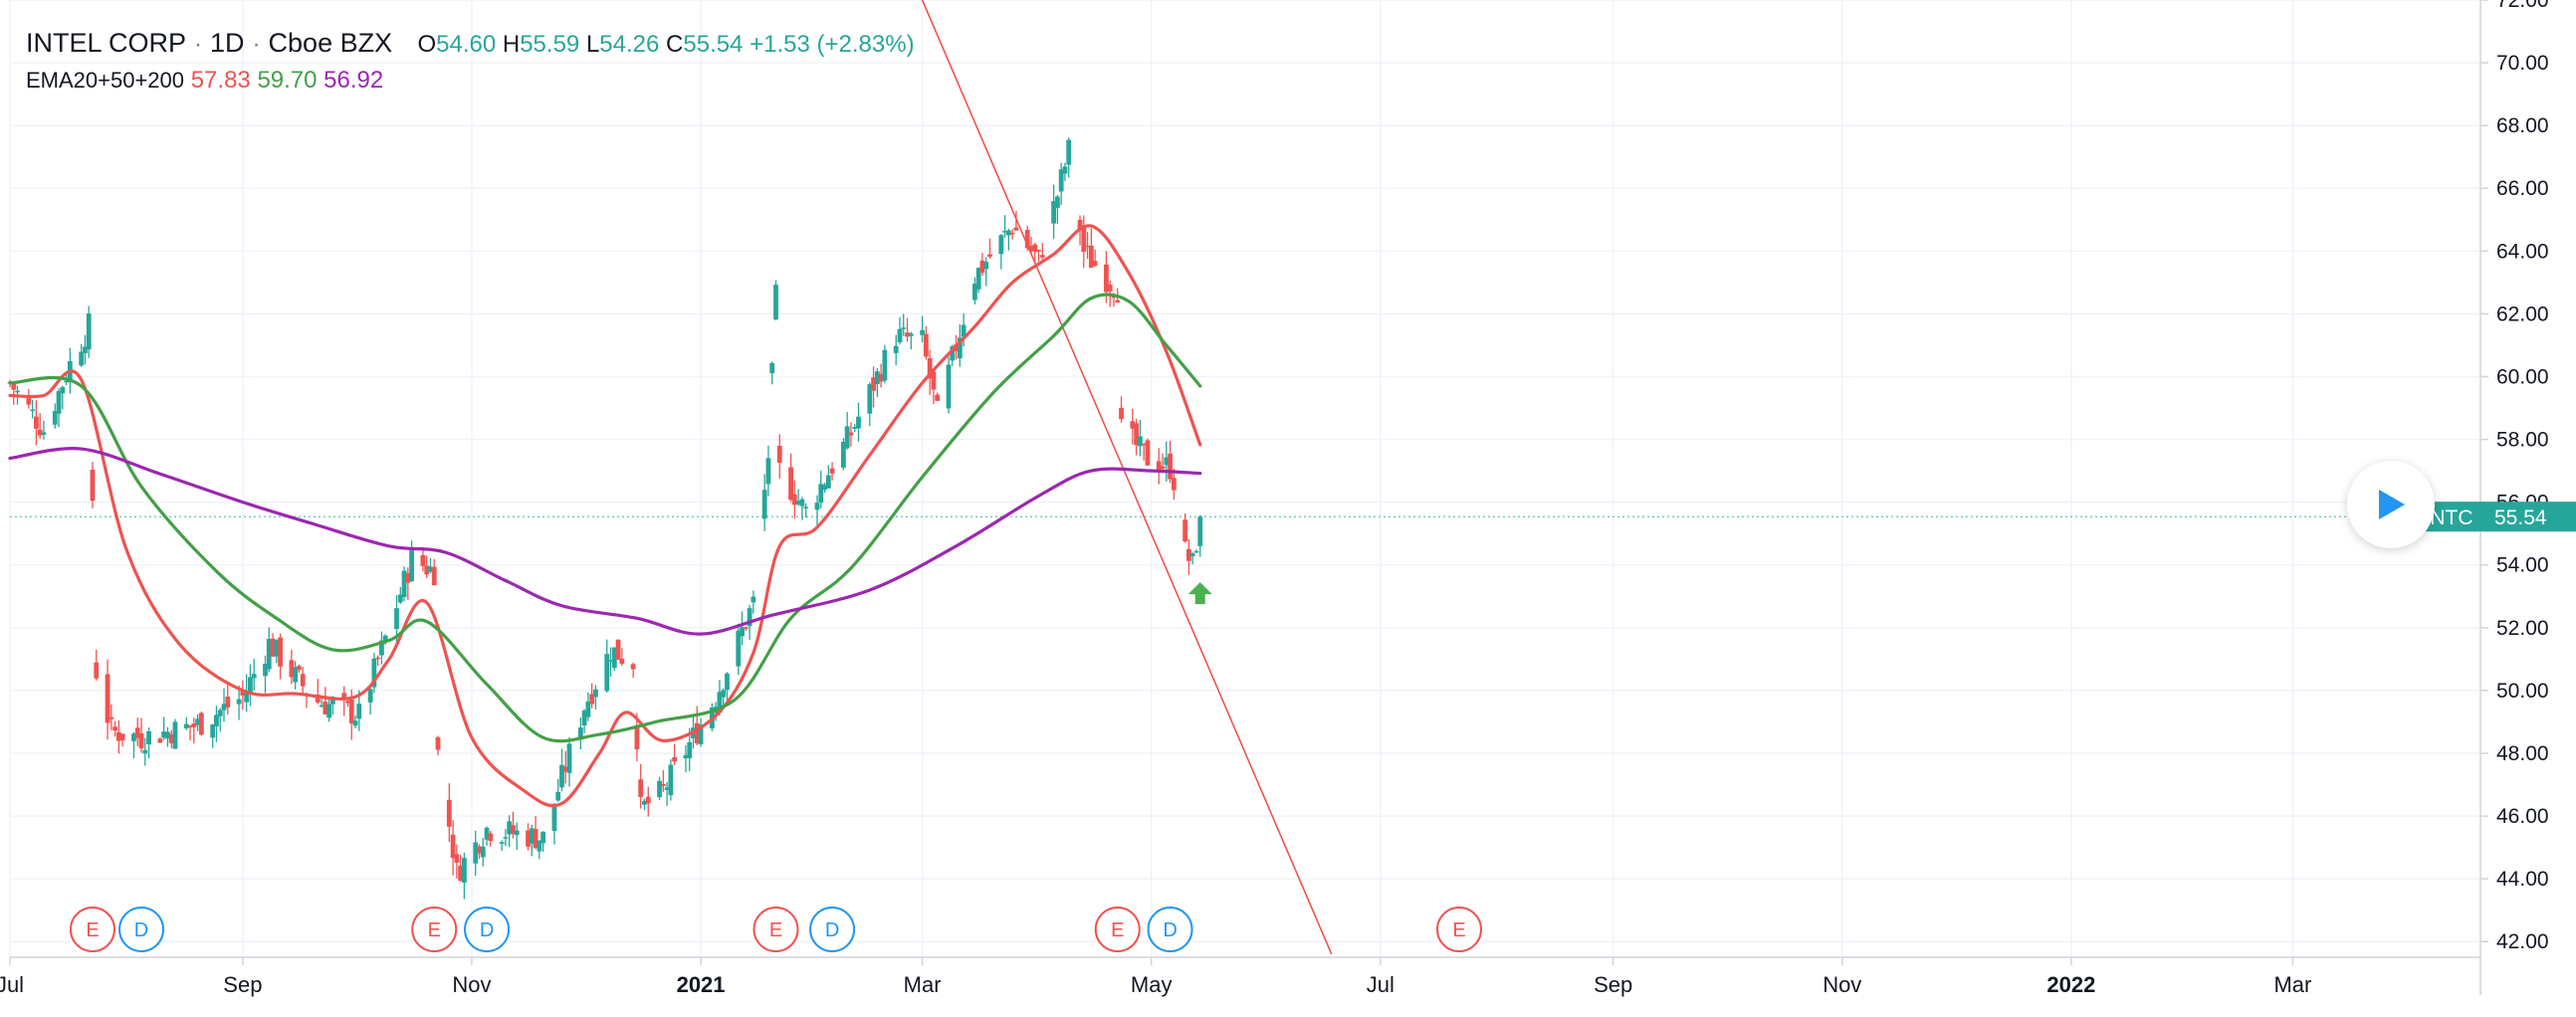 This screenshot has width=2576, height=1017. I want to click on open-value: 54.60, so click(466, 45).